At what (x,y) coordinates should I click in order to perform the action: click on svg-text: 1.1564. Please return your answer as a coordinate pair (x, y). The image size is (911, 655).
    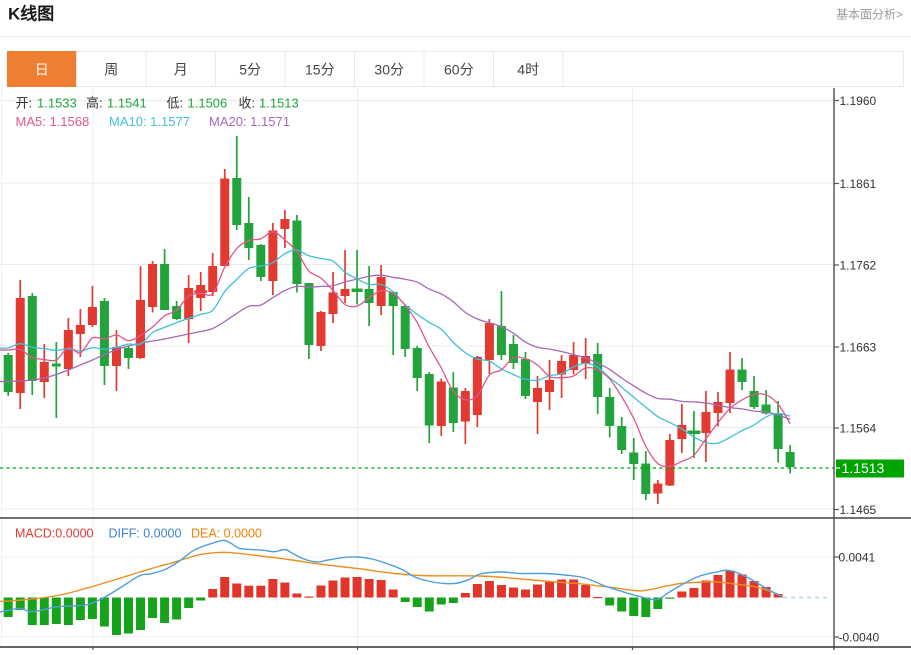
    Looking at the image, I should click on (858, 428).